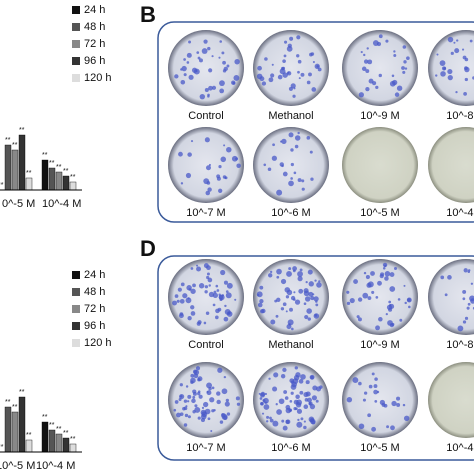 This screenshot has height=474, width=474. What do you see at coordinates (94, 44) in the screenshot?
I see `legend-label: 72 h` at bounding box center [94, 44].